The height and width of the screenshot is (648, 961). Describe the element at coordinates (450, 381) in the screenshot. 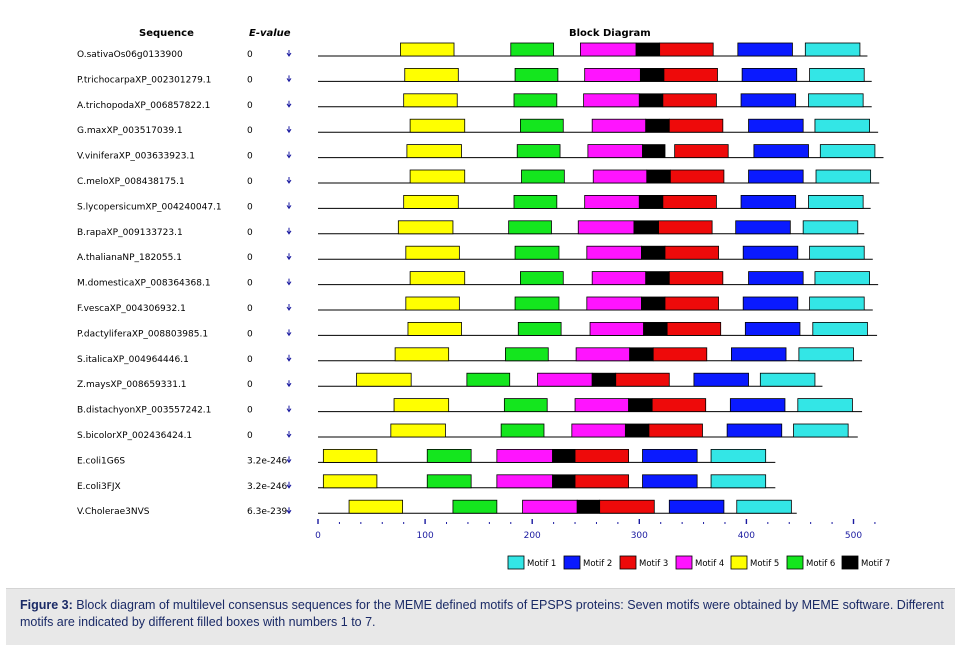

I see `sequence-row: Z.maysXP_008659331.1 0` at that location.